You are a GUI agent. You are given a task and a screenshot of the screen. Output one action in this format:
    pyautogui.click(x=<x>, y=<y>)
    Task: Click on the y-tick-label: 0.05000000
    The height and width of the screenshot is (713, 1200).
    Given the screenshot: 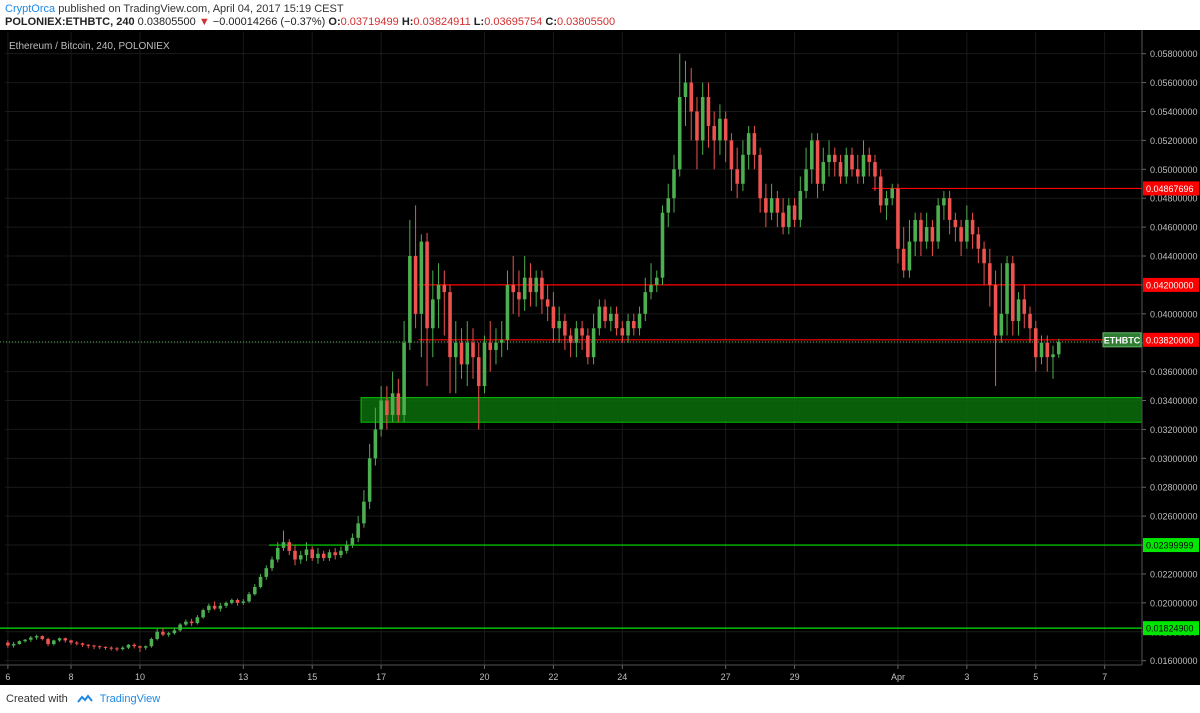 What is the action you would take?
    pyautogui.click(x=1174, y=170)
    